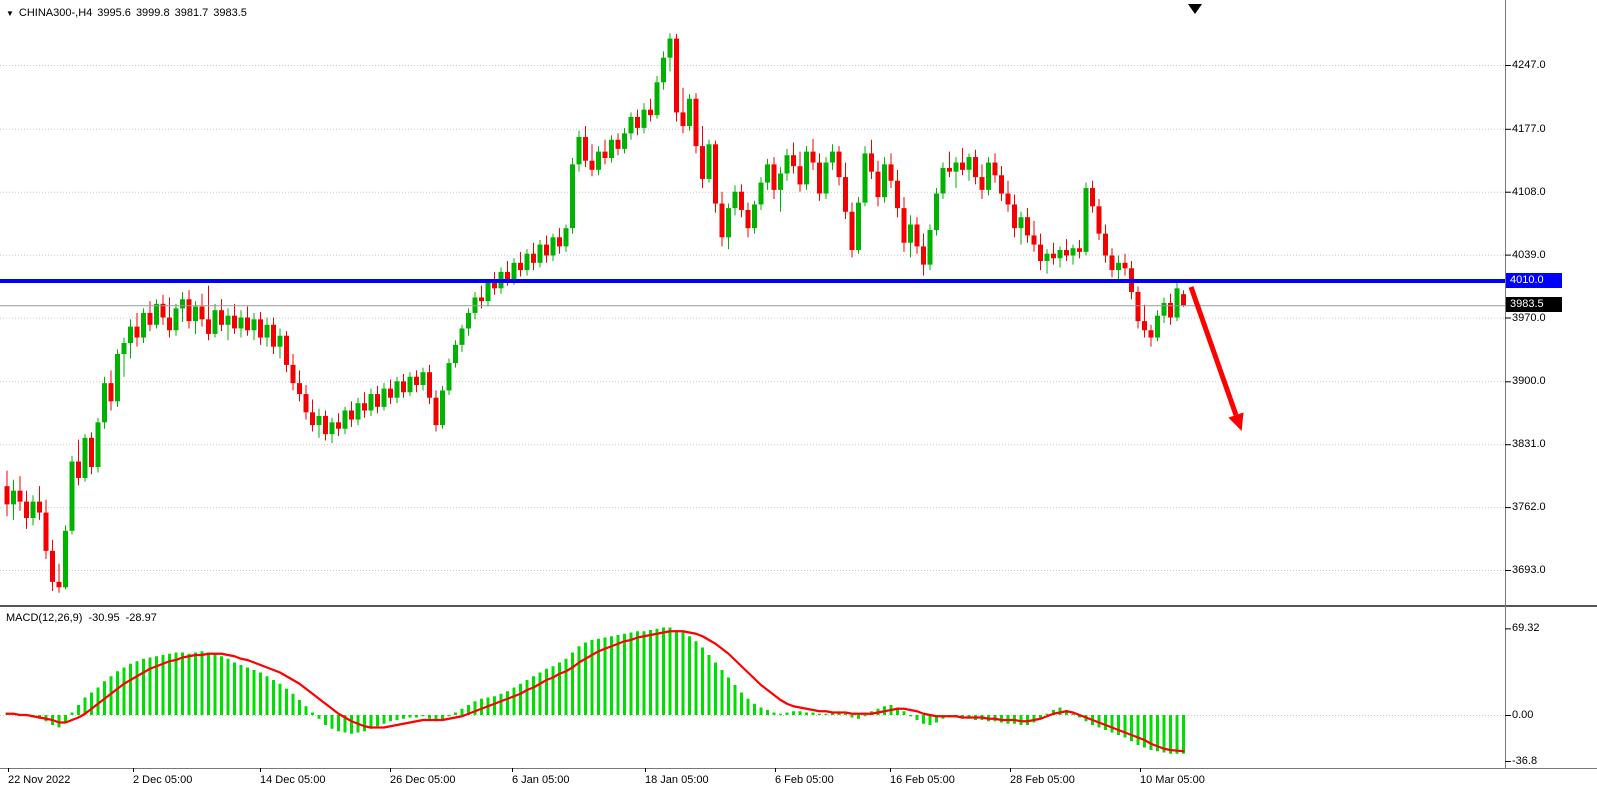 Image resolution: width=1597 pixels, height=811 pixels. What do you see at coordinates (10, 13) in the screenshot?
I see `symbol-dropdown-icon: ▼` at bounding box center [10, 13].